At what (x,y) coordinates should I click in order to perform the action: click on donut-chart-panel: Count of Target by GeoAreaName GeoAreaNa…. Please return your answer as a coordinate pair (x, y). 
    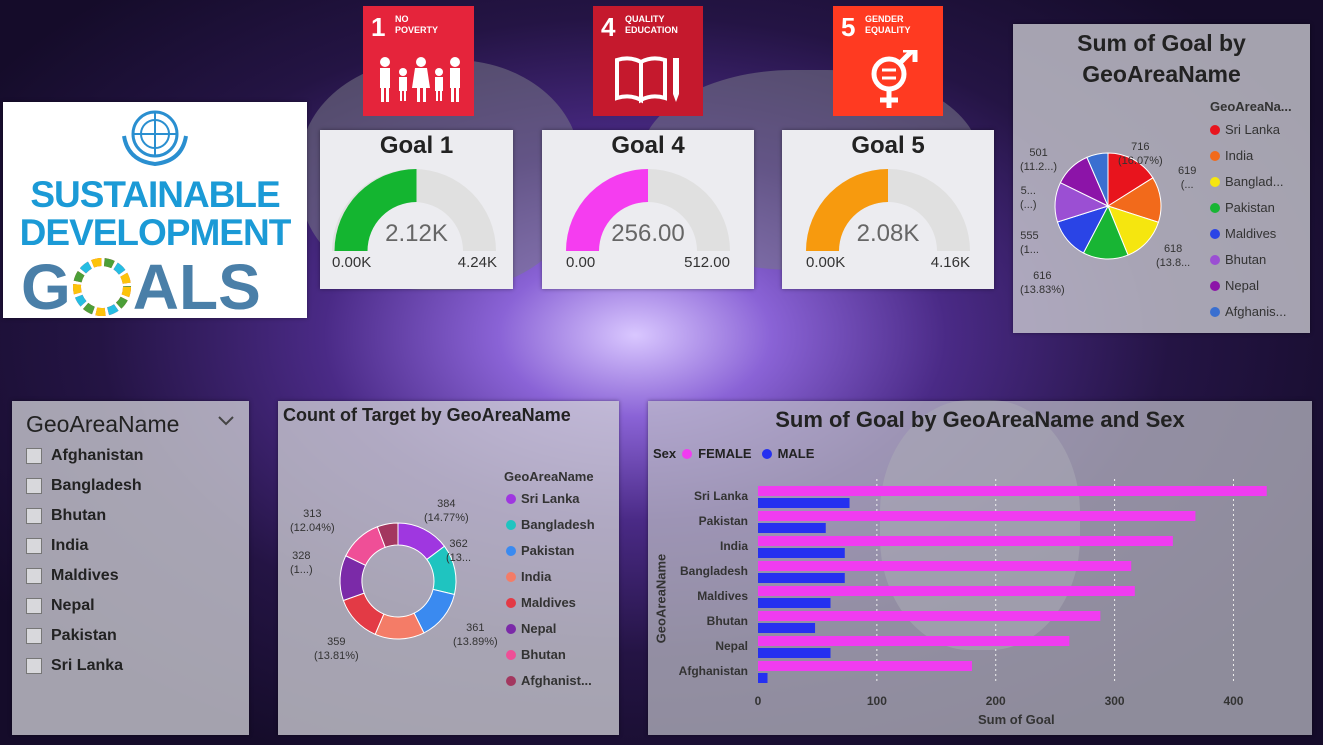
    Looking at the image, I should click on (448, 568).